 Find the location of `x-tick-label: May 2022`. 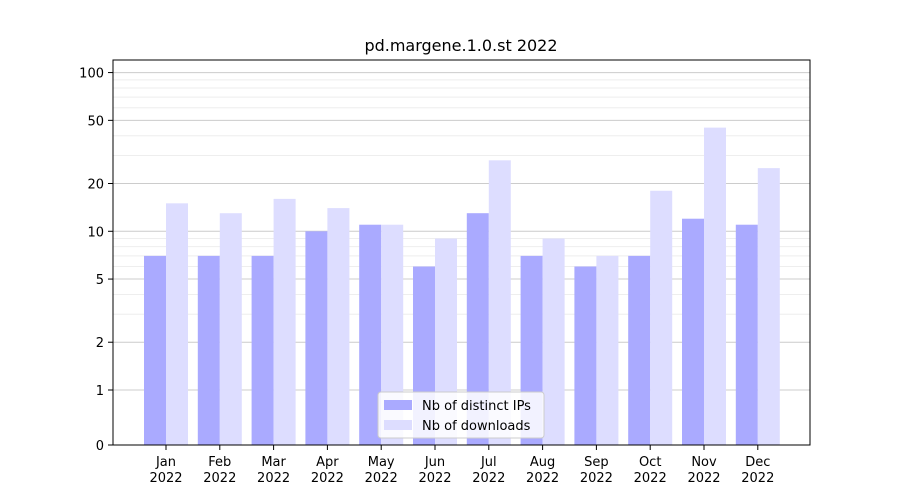

x-tick-label: May 2022 is located at coordinates (381, 470).